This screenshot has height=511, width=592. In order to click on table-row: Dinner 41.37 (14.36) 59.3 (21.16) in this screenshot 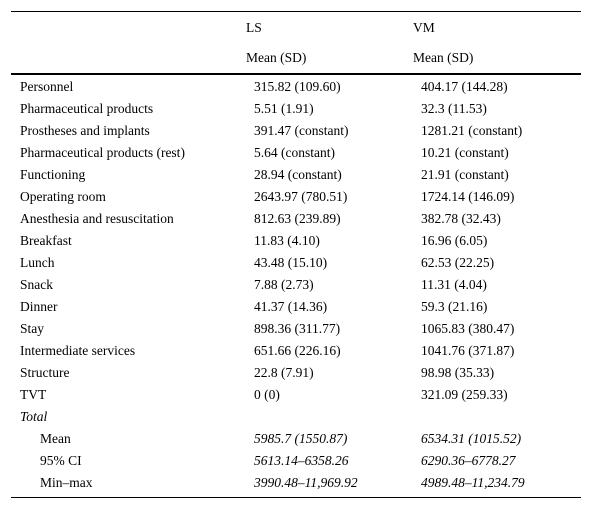, I will do `click(296, 307)`.